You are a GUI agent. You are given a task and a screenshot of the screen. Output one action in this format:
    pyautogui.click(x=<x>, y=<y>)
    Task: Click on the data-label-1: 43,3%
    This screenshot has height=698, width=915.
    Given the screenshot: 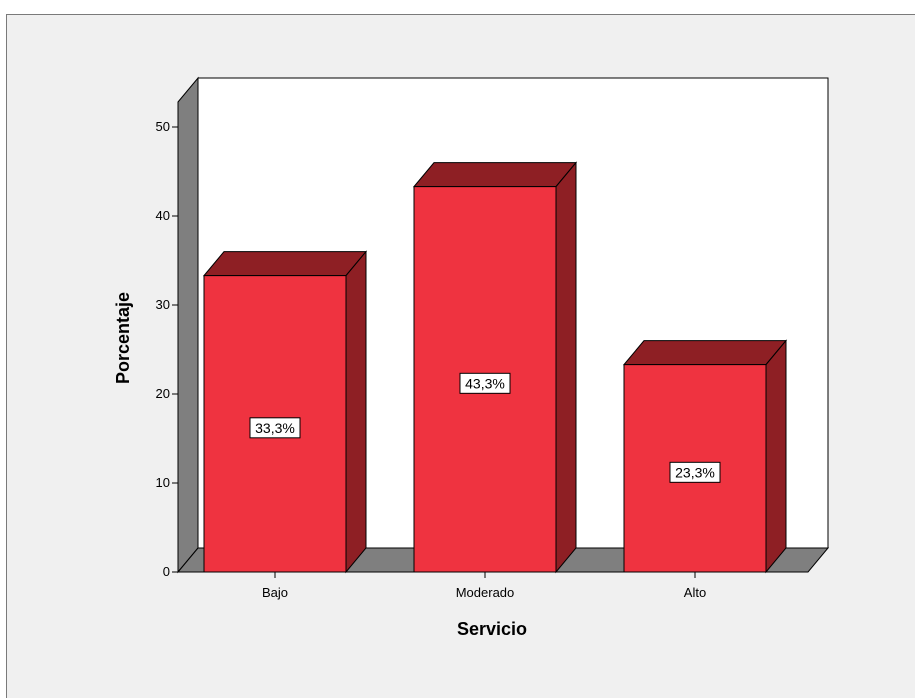 What is the action you would take?
    pyautogui.click(x=485, y=383)
    